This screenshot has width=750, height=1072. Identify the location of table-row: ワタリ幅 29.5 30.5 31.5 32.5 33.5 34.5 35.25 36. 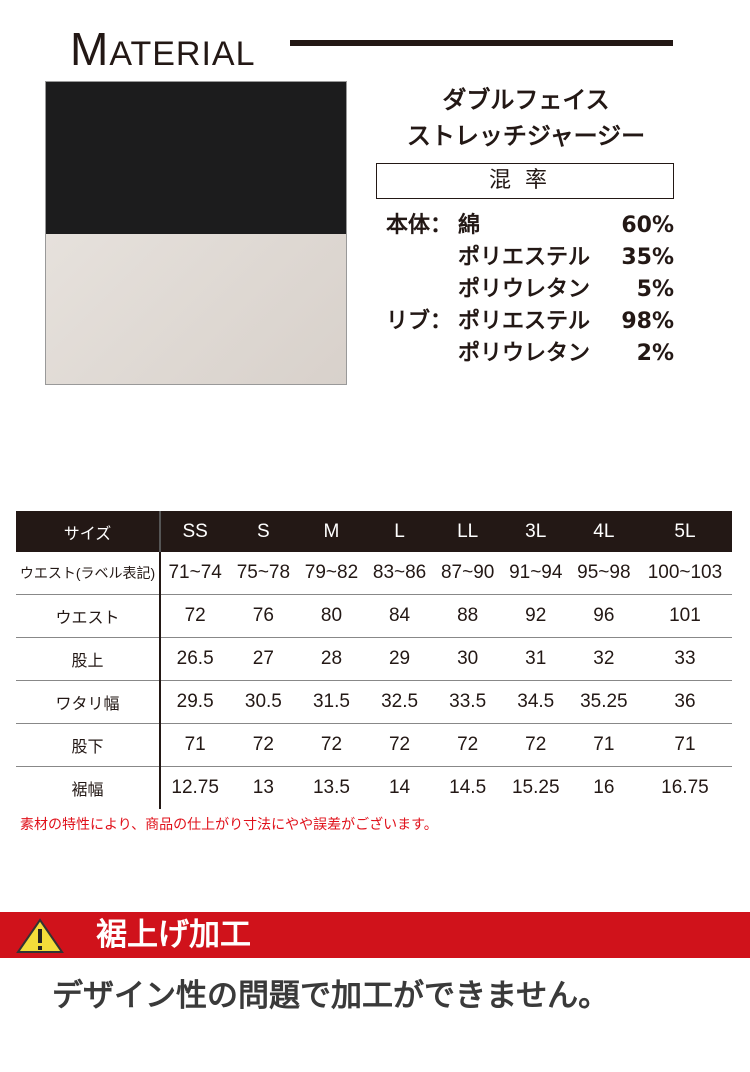
(374, 702).